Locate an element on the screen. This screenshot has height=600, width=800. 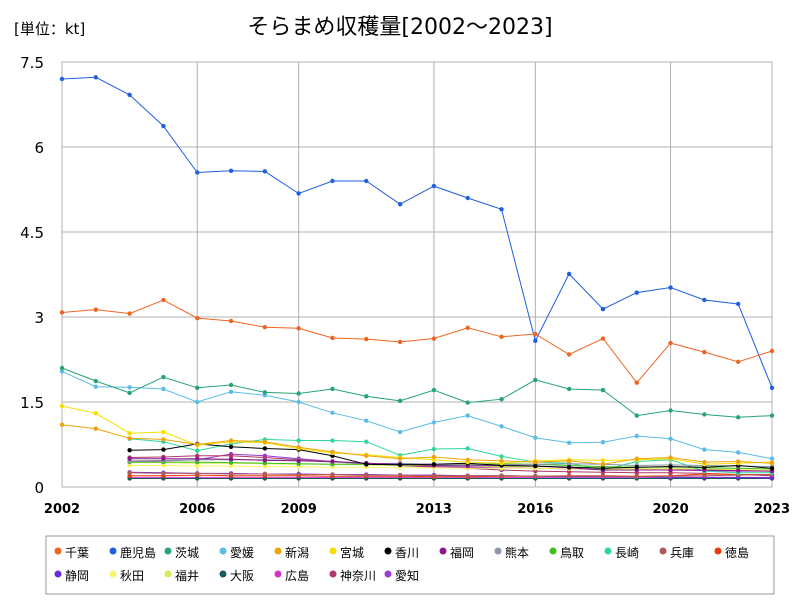
chart-title: そらまめ収穫量[2002～2023] is located at coordinates (400, 27).